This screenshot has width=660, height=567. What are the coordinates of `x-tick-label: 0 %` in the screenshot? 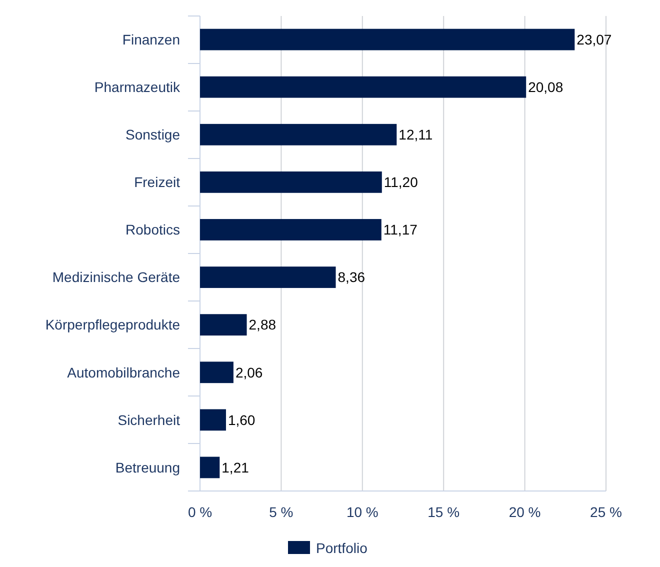 It's located at (200, 512).